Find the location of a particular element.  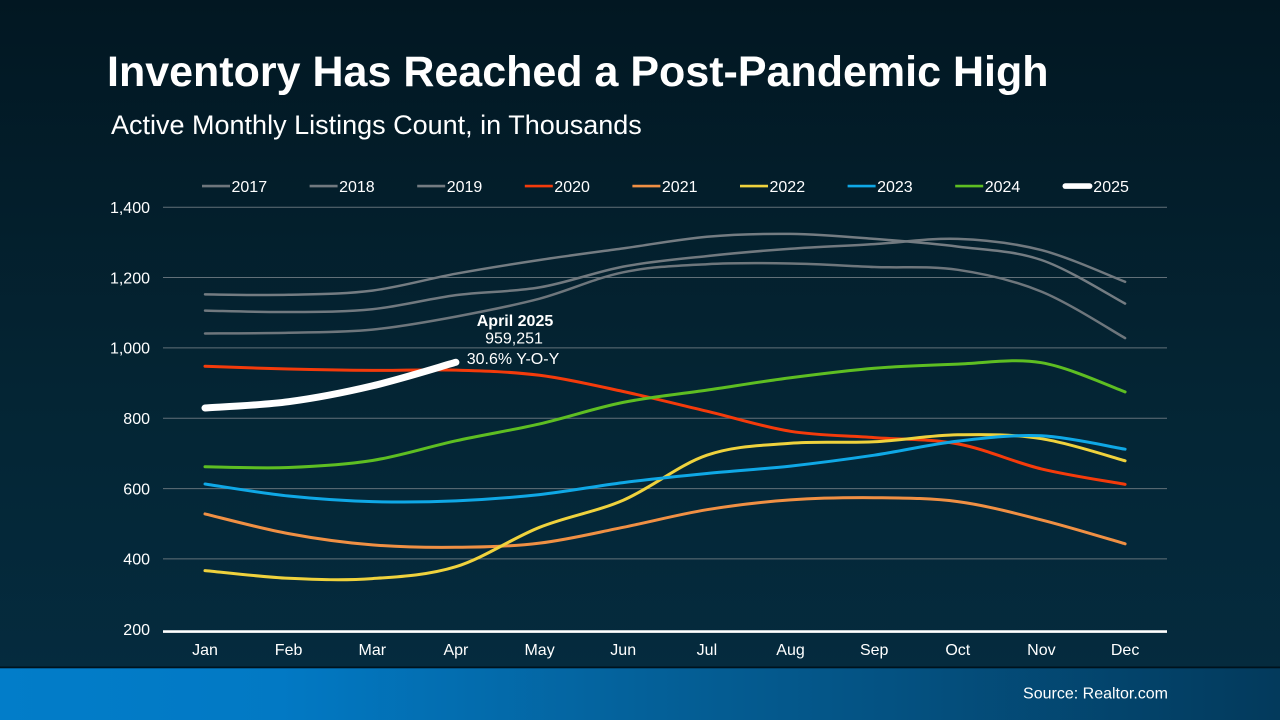

svg-text: 959,251 is located at coordinates (514, 338).